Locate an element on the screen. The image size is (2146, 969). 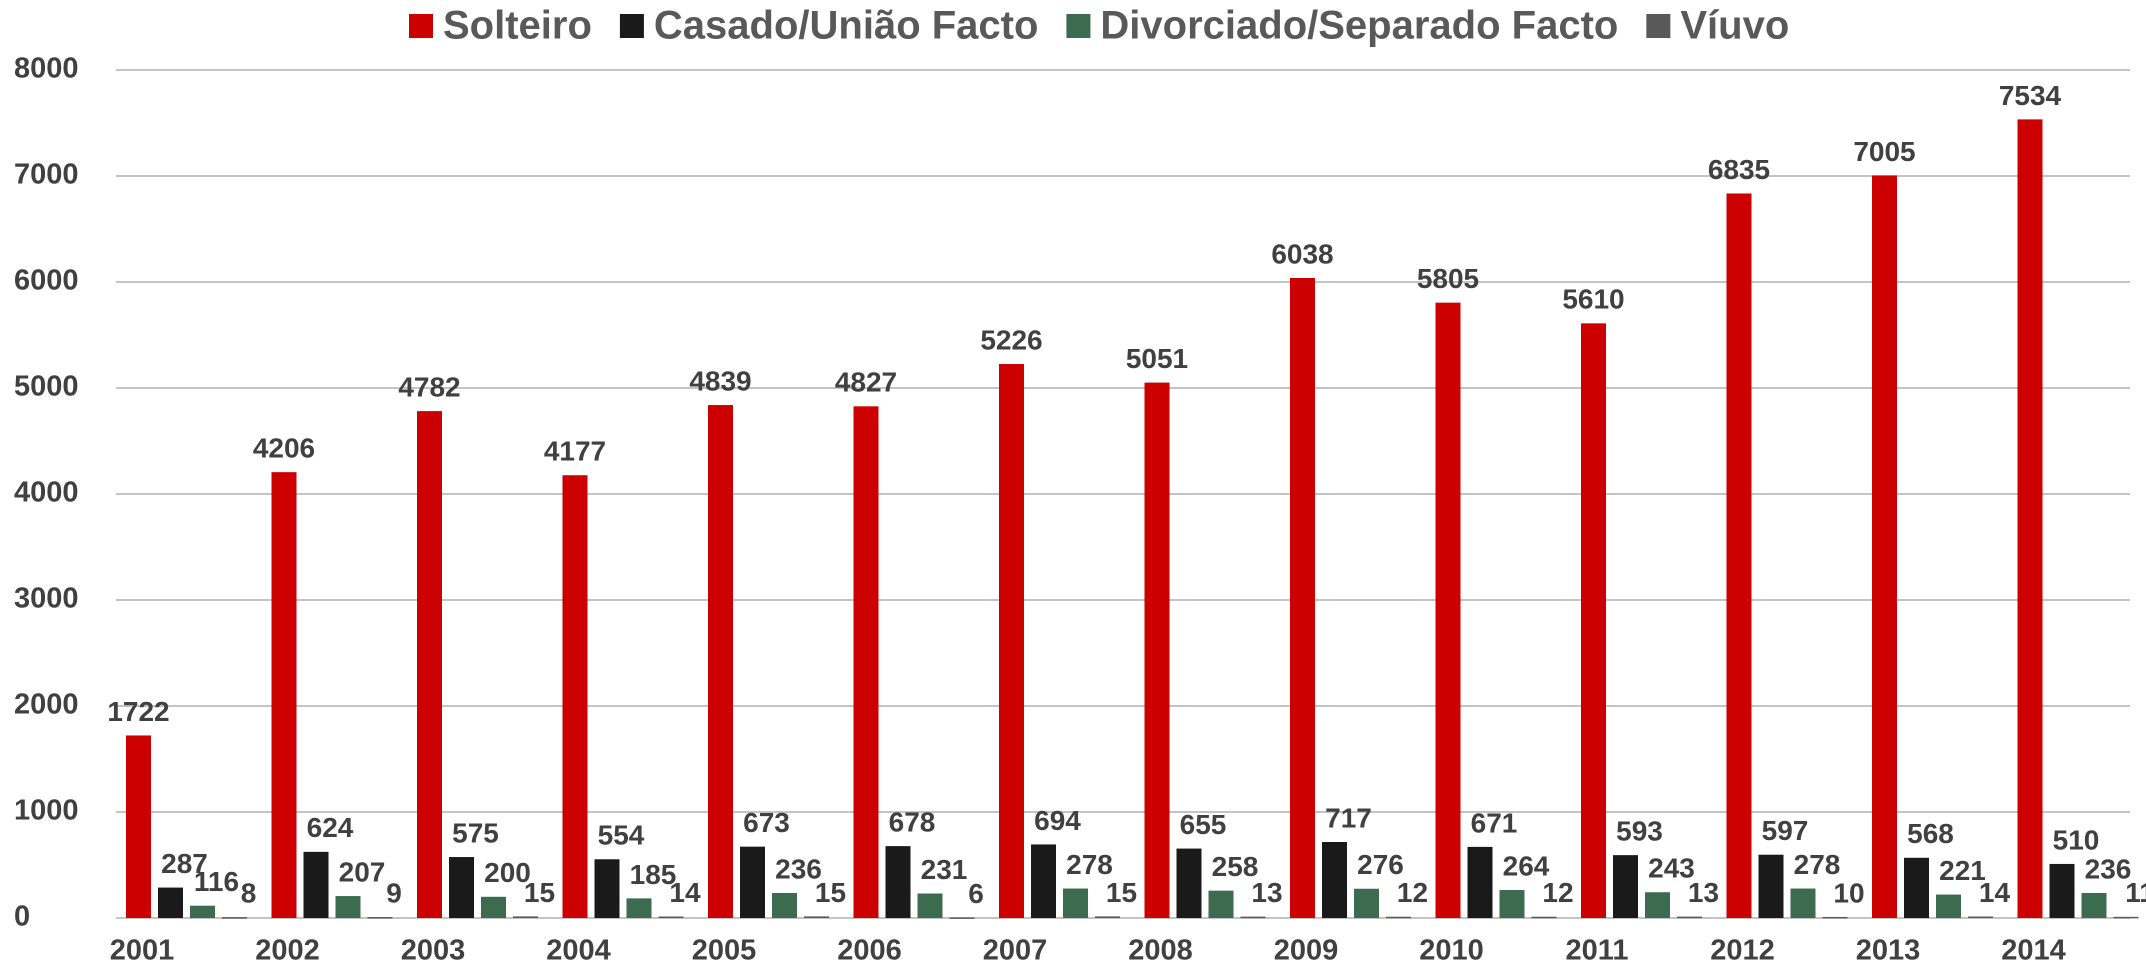
value-label: 287 is located at coordinates (184, 863).